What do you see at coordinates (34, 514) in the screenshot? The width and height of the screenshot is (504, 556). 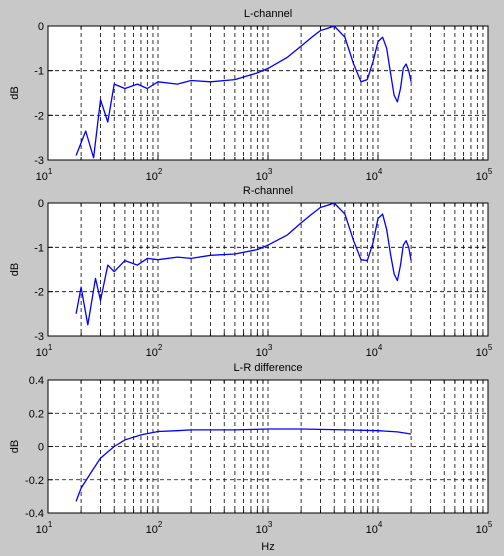 I see `y-tick-label: -0.4` at bounding box center [34, 514].